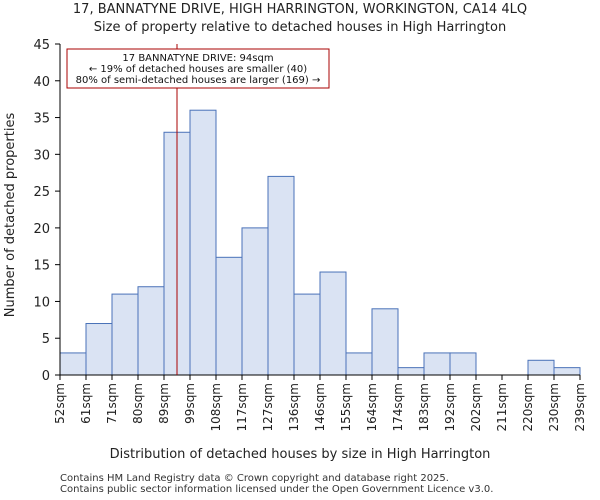 The image size is (600, 500). I want to click on x-tick-label: 192sqm, so click(450, 407).